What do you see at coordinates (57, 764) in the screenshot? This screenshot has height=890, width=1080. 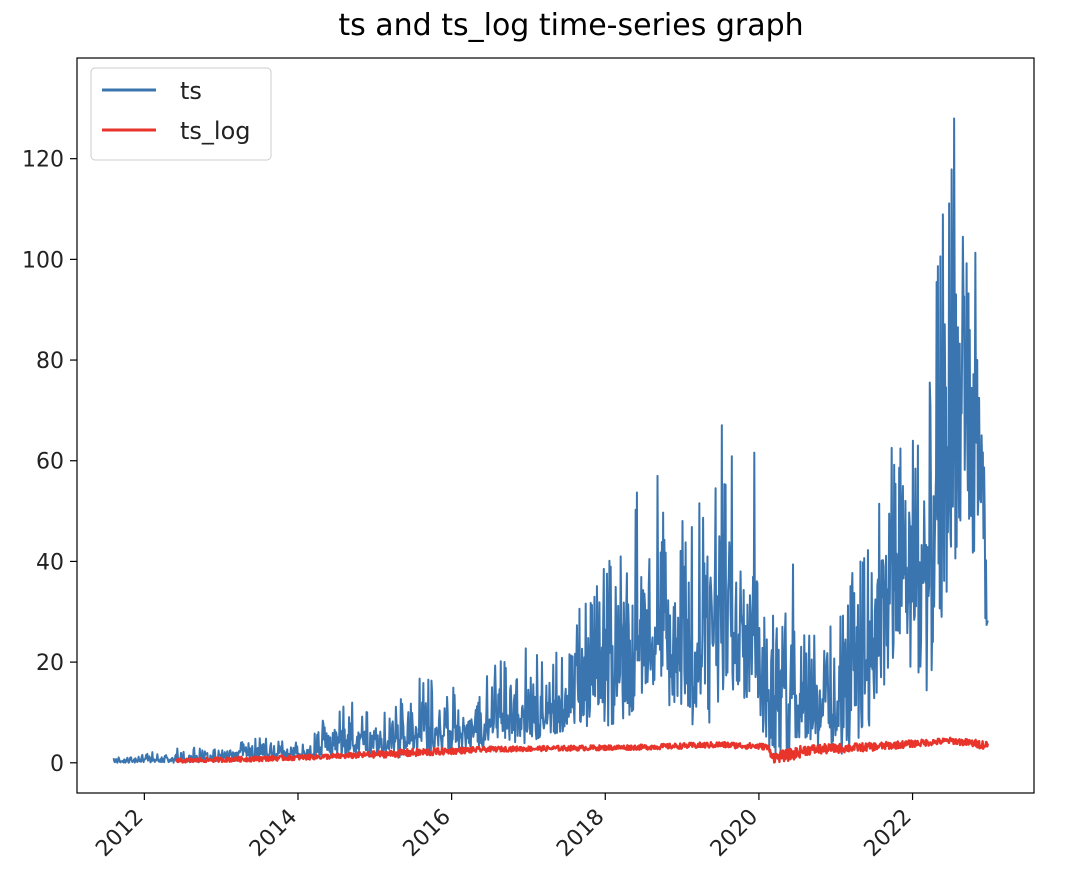 I see `y-tick-label: 0` at bounding box center [57, 764].